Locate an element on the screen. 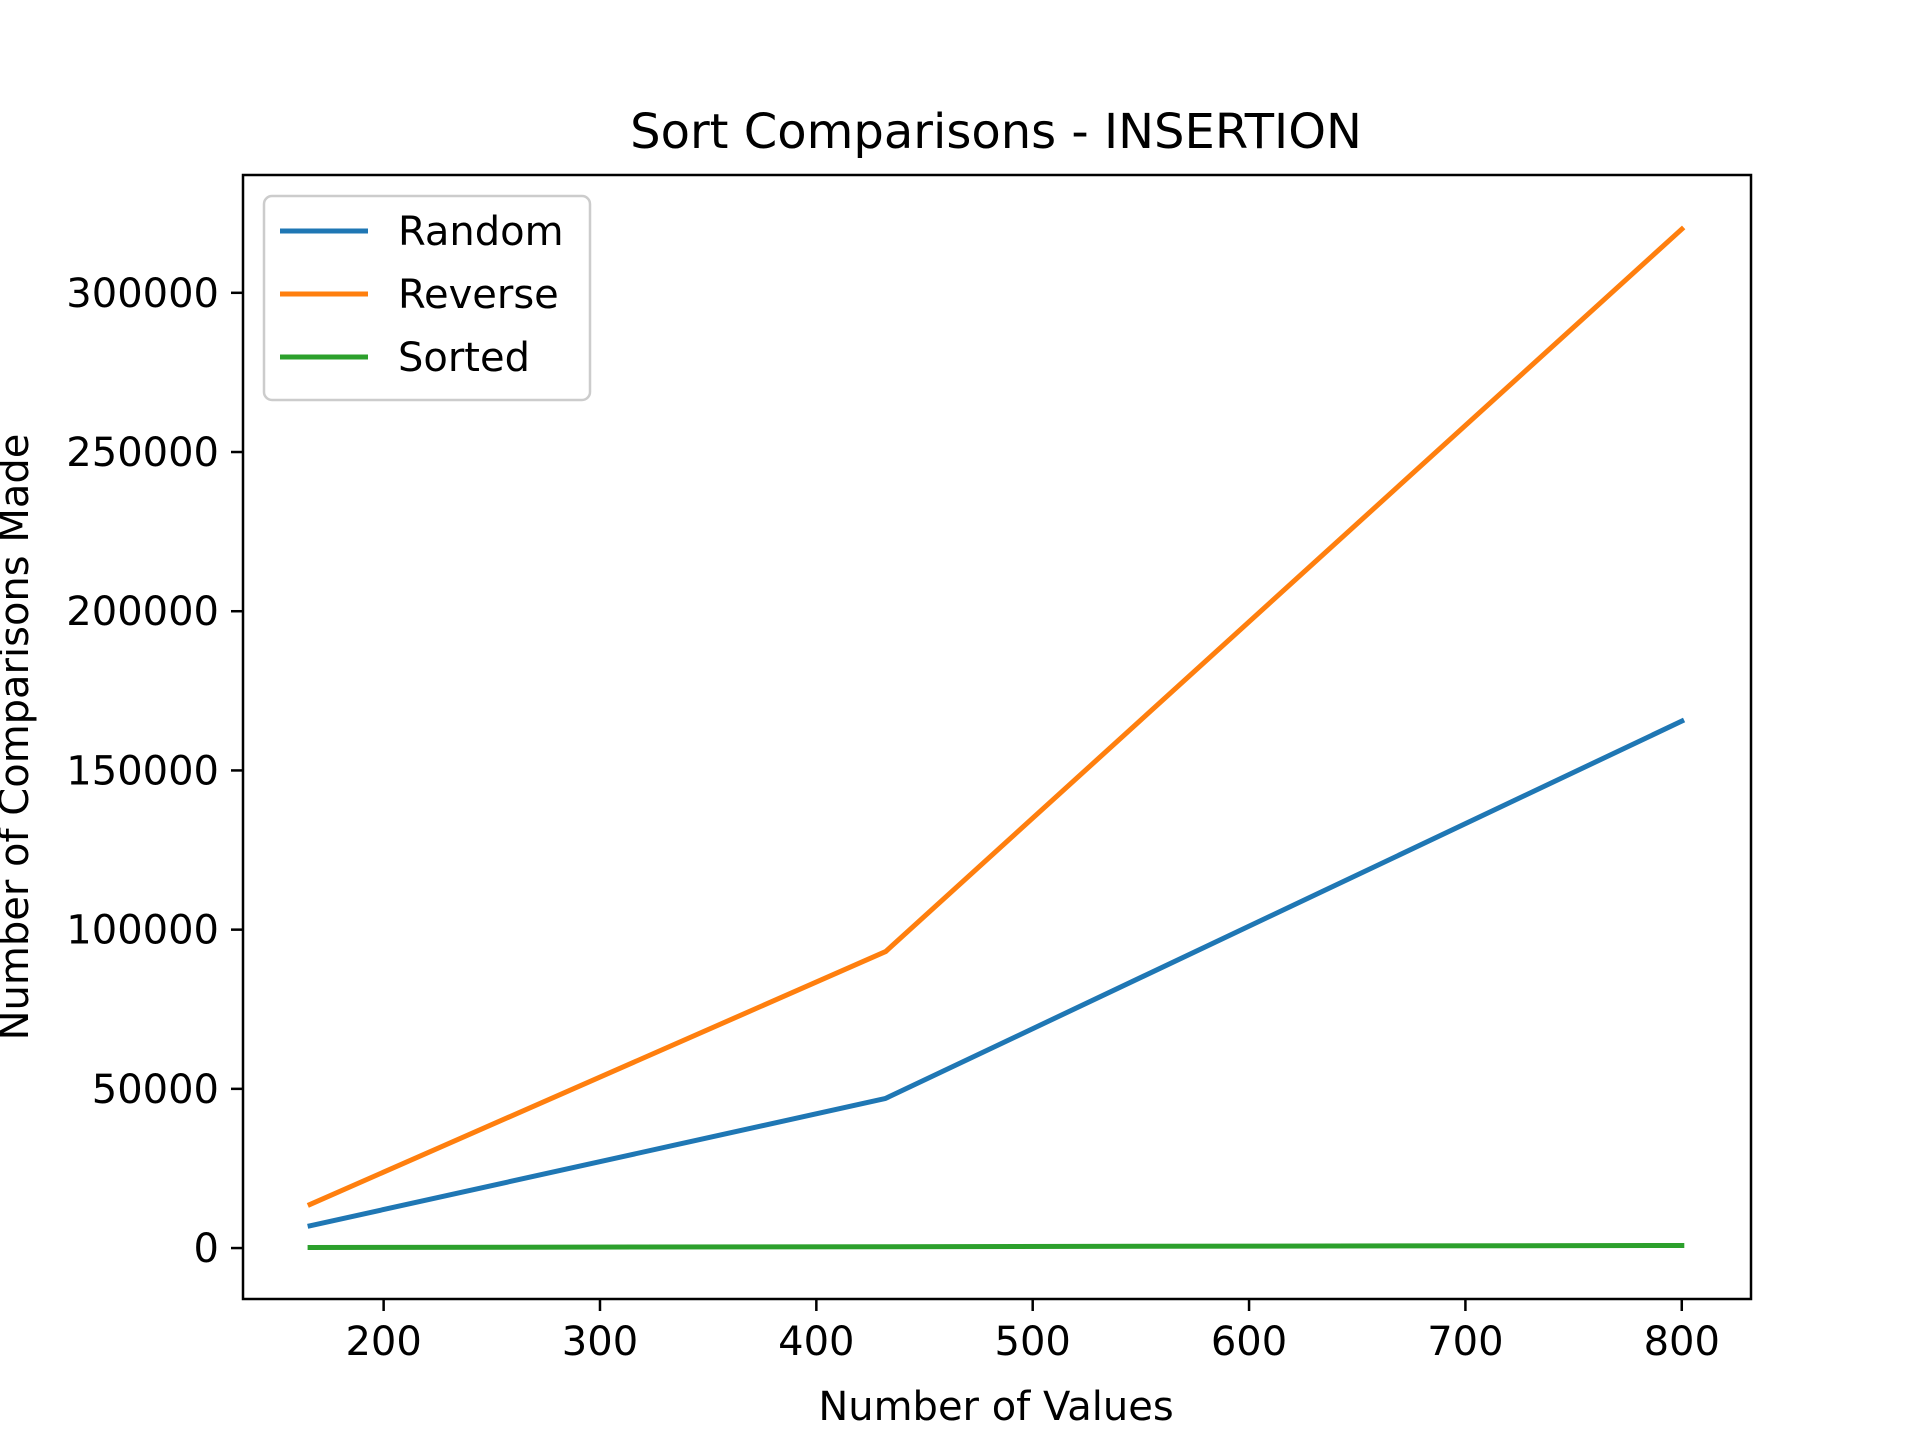  legend-label-random: Random is located at coordinates (481, 232).